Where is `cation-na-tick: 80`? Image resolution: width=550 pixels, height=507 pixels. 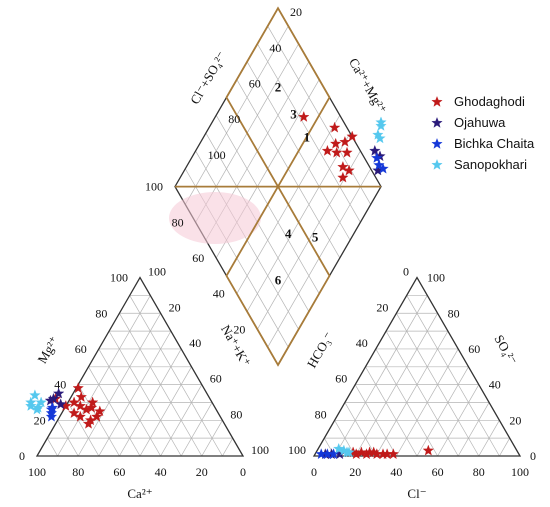 cation-na-tick: 80 is located at coordinates (236, 414).